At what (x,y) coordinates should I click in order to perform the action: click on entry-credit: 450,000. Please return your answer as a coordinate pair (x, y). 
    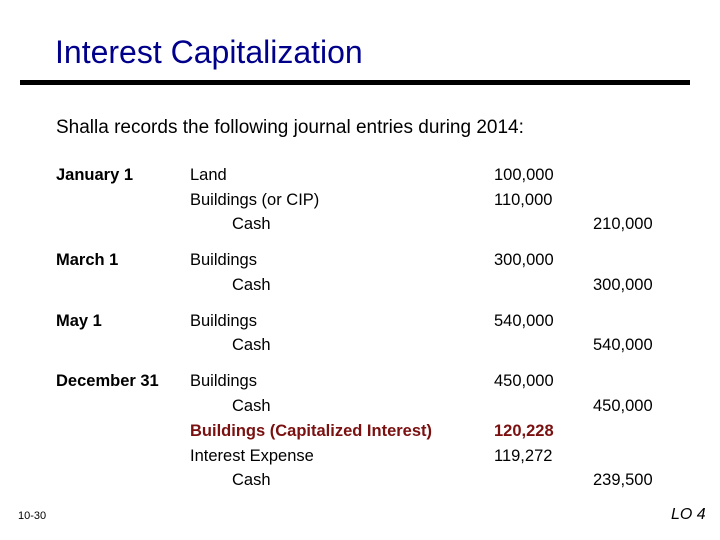
    Looking at the image, I should click on (623, 406).